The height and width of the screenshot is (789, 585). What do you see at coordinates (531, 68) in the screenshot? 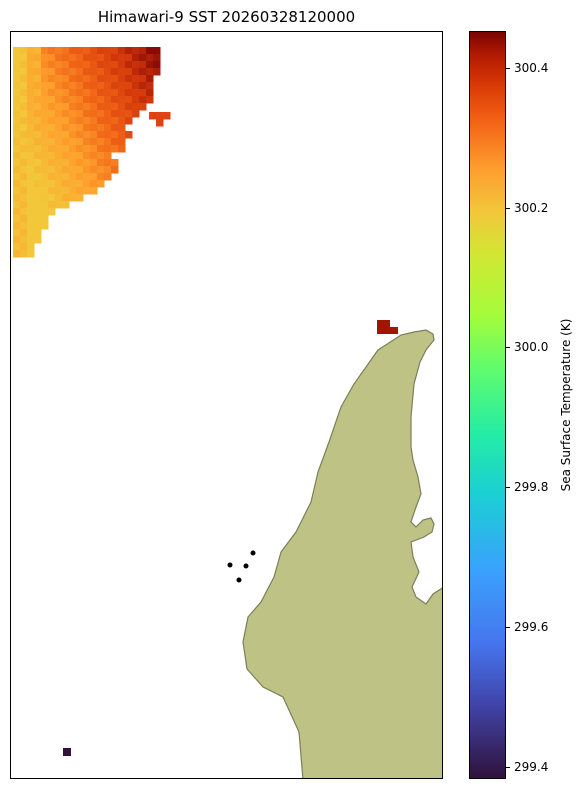
I see `colorbar-tick-label: 300.4` at bounding box center [531, 68].